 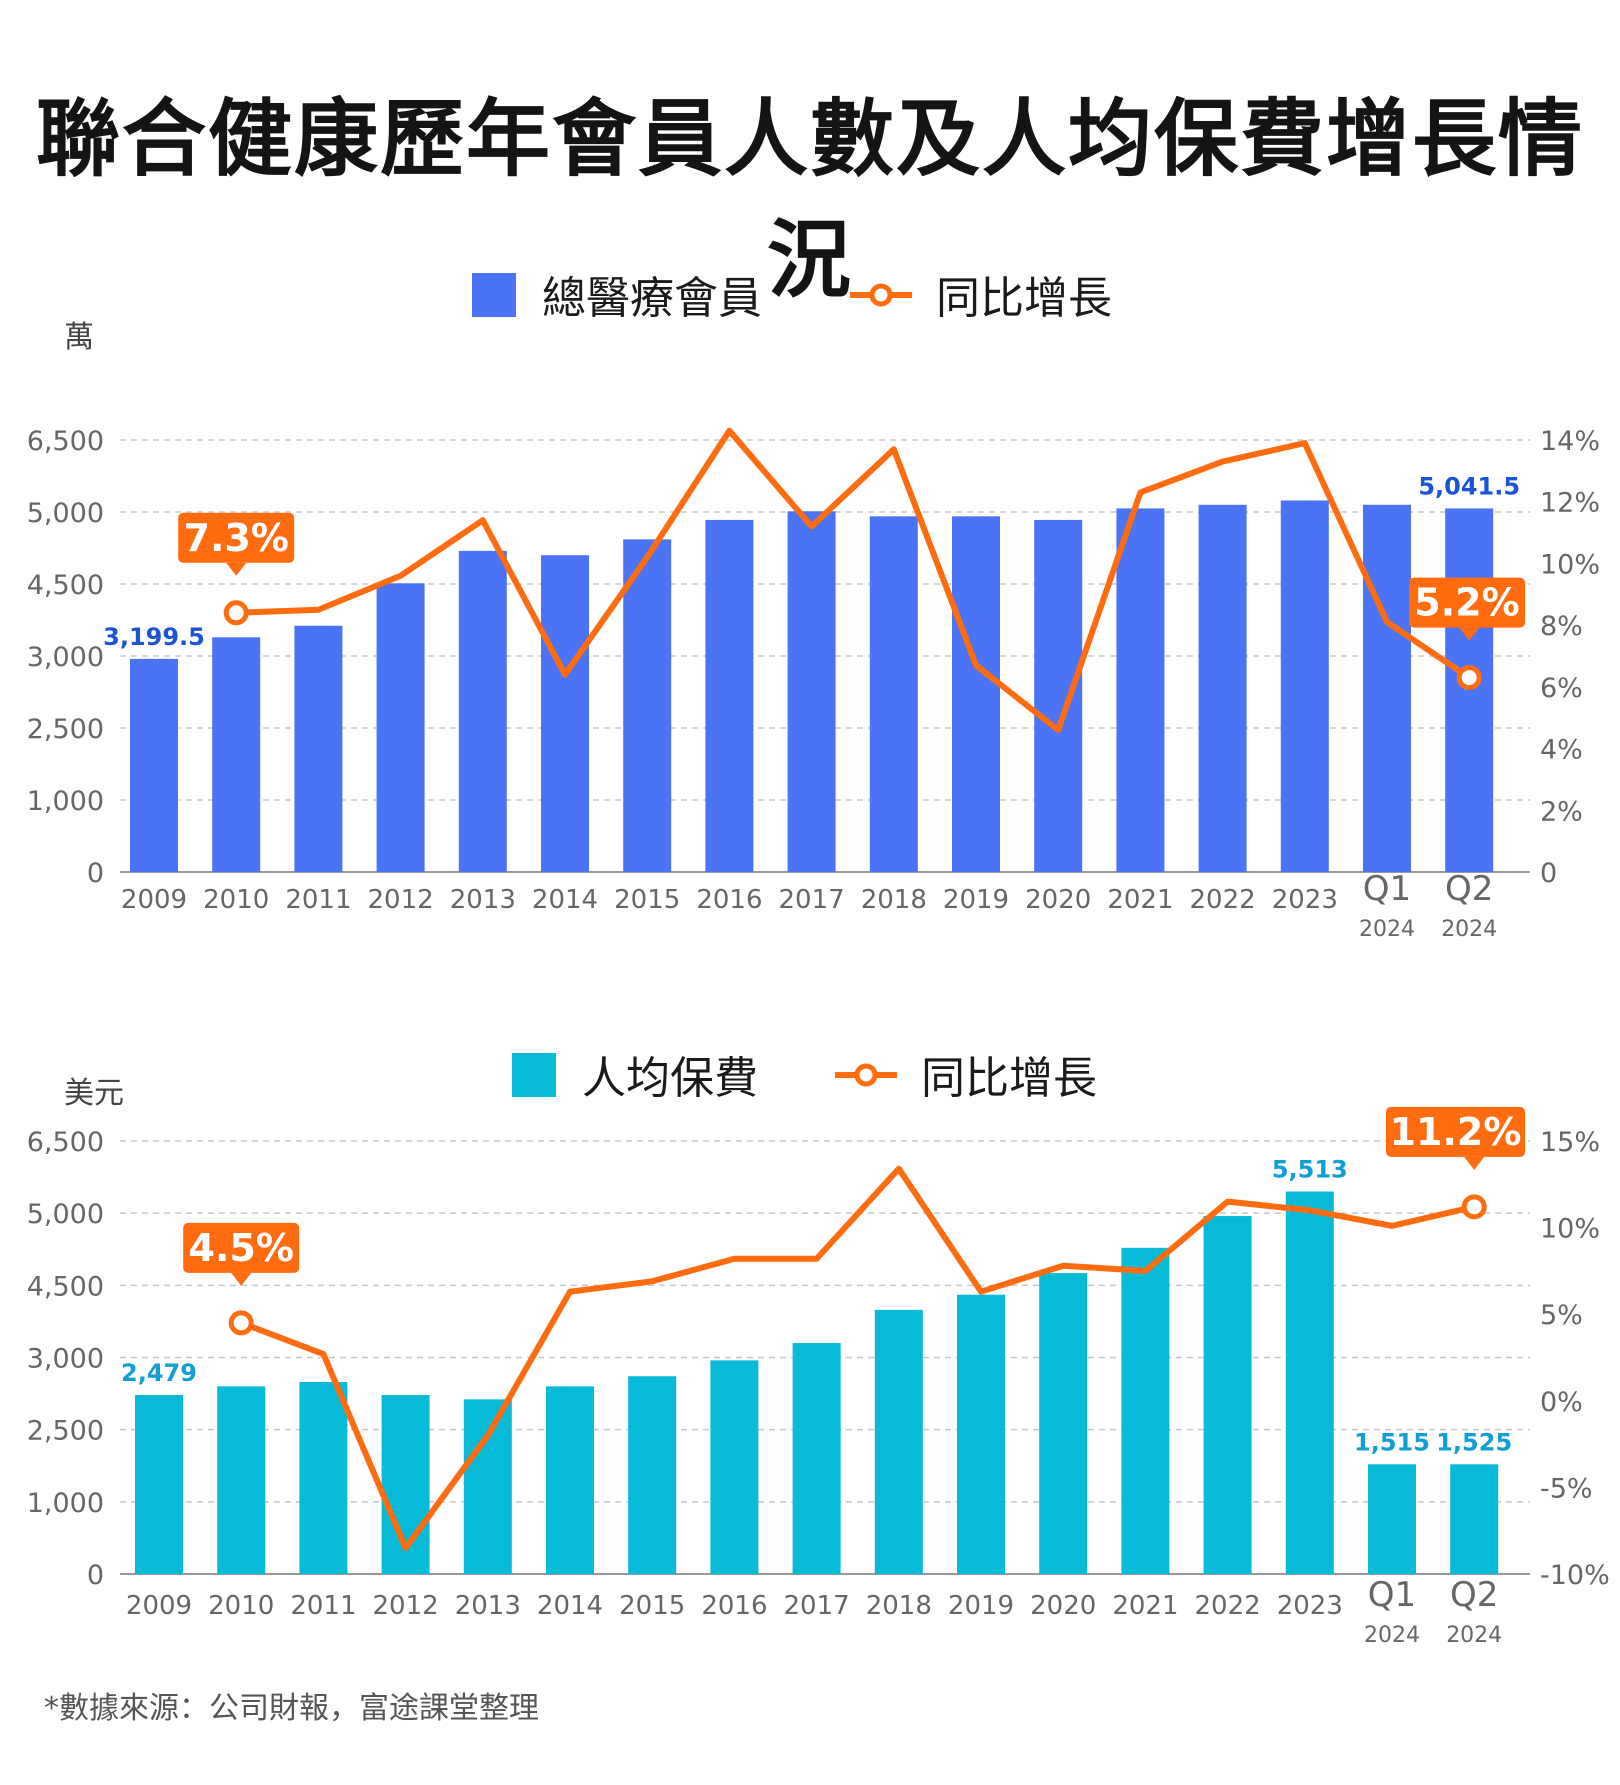 What do you see at coordinates (236, 544) in the screenshot?
I see `growth-callout: 7.3%` at bounding box center [236, 544].